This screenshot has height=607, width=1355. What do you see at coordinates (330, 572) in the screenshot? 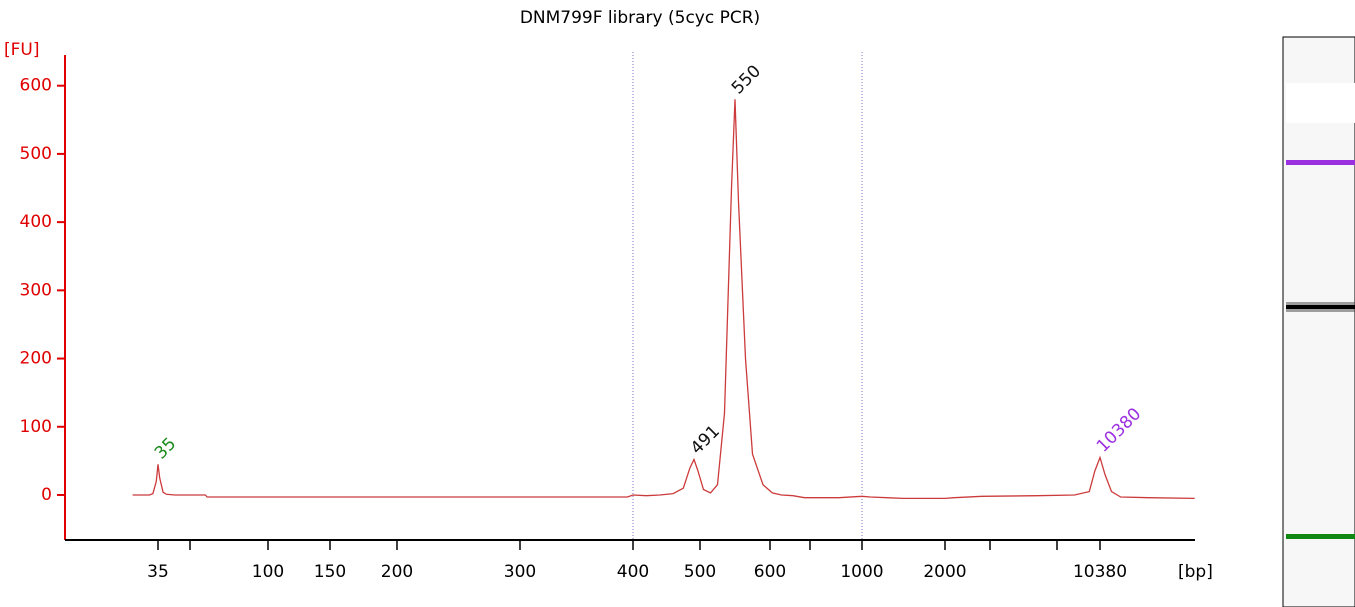
I see `x-tick-label: 150` at bounding box center [330, 572].